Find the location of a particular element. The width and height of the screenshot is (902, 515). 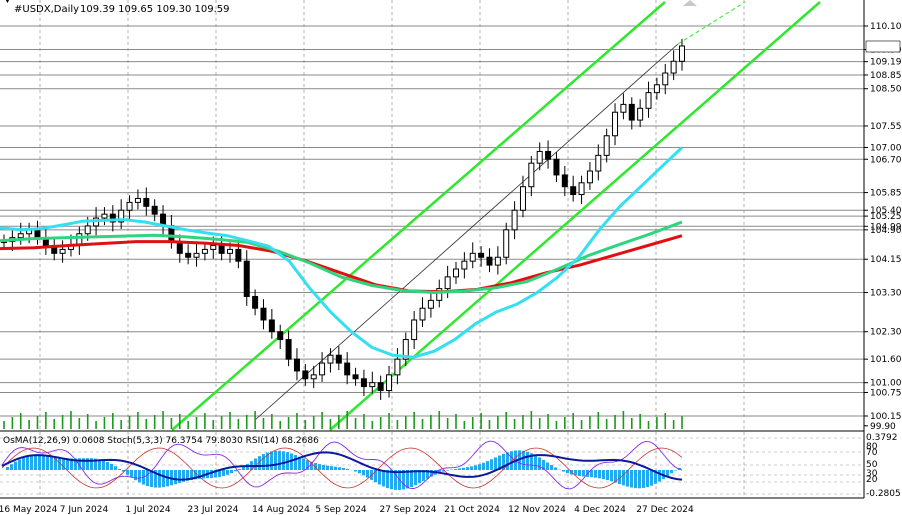

x-tick-label: 14 Aug 2024 is located at coordinates (281, 510).